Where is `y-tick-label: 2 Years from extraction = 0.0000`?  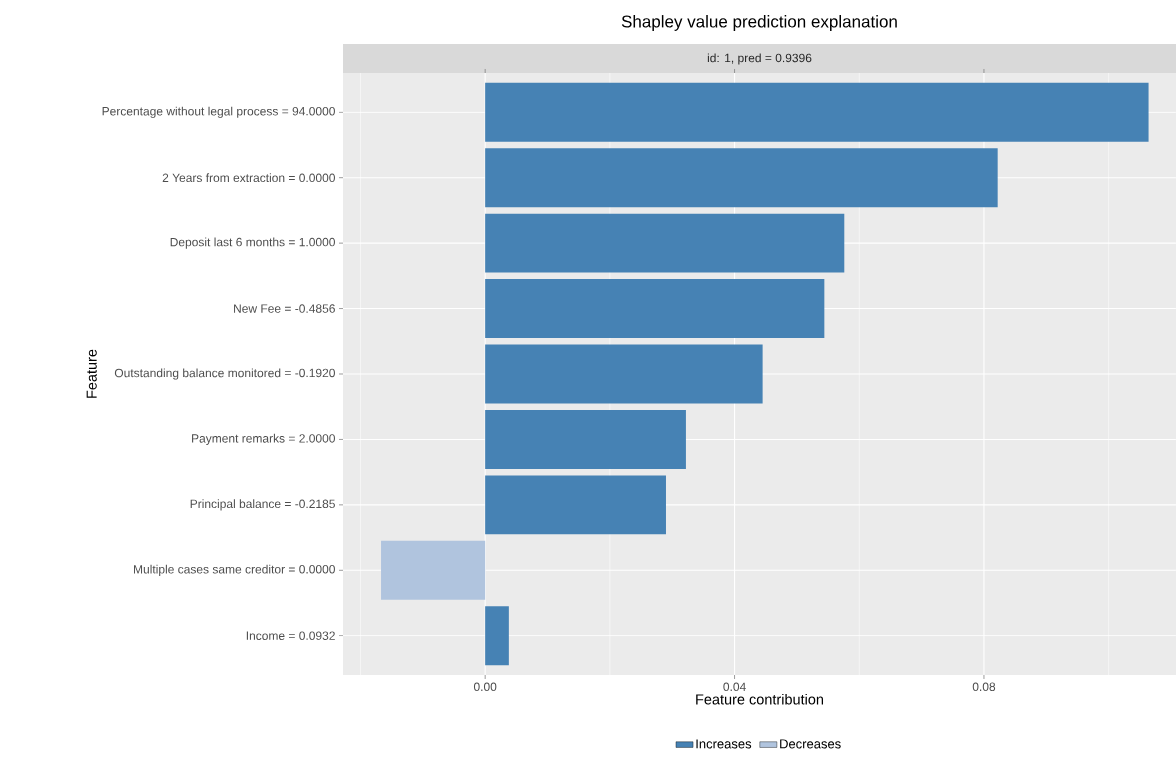 y-tick-label: 2 Years from extraction = 0.0000 is located at coordinates (248, 178).